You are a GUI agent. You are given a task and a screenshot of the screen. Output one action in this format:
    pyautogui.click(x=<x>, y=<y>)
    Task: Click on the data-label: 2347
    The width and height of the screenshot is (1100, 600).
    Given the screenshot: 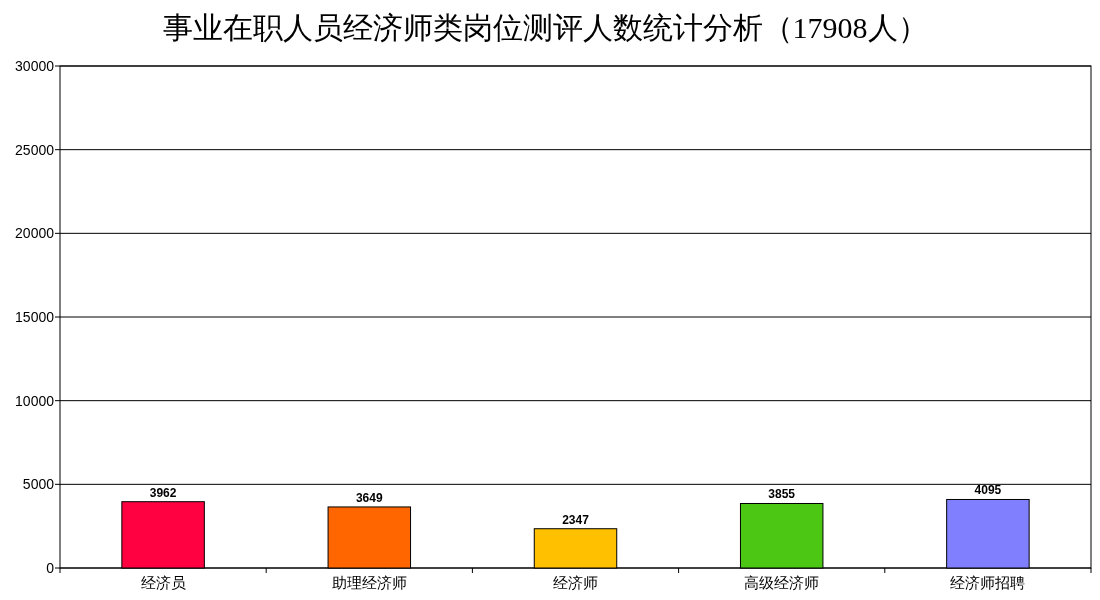 What is the action you would take?
    pyautogui.click(x=576, y=519)
    